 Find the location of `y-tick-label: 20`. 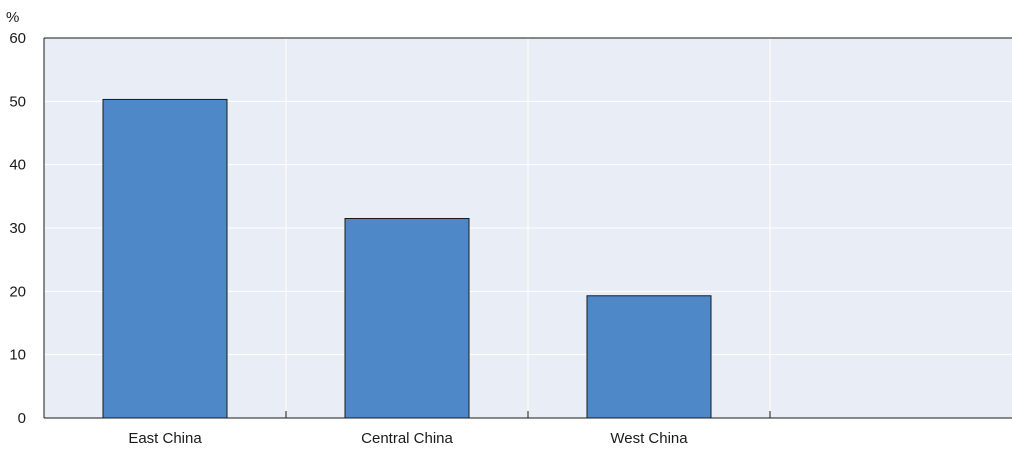

y-tick-label: 20 is located at coordinates (17, 291).